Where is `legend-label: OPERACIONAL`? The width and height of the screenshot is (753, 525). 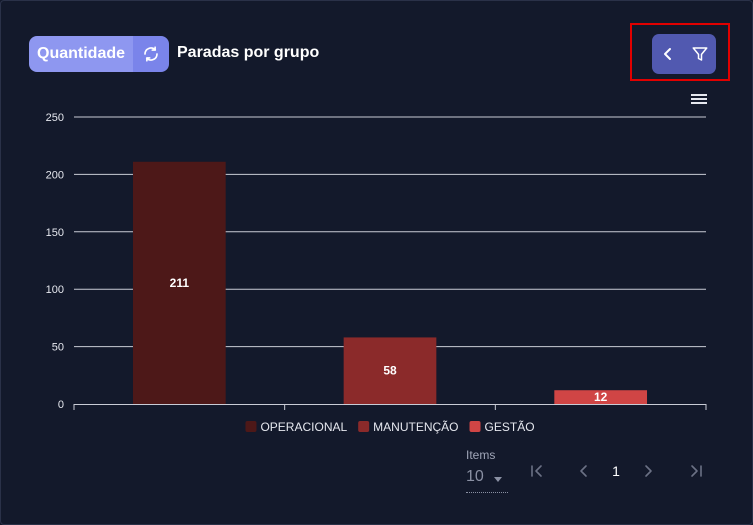
legend-label: OPERACIONAL is located at coordinates (303, 427).